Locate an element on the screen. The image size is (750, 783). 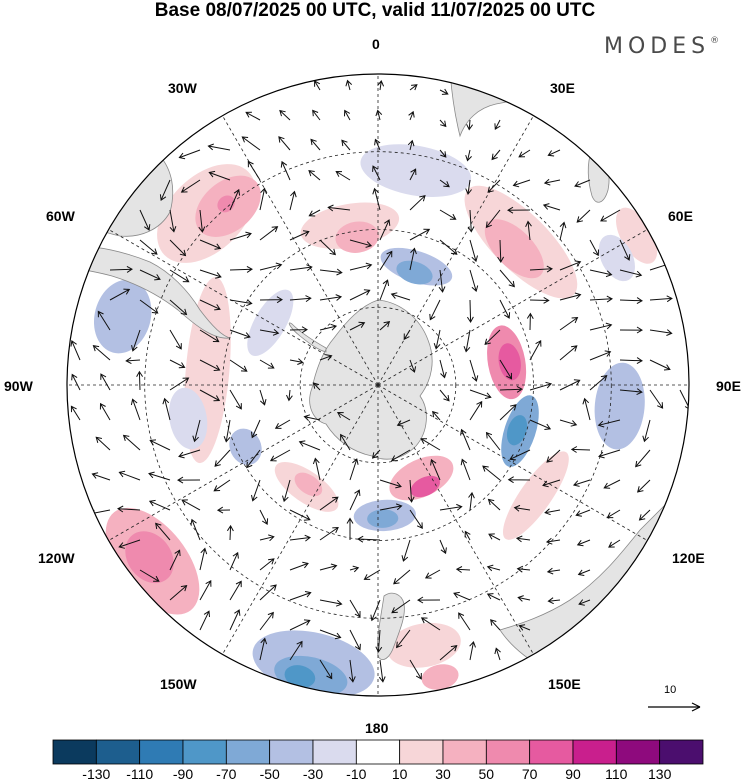
lon-label-60e: 60E is located at coordinates (680, 216).